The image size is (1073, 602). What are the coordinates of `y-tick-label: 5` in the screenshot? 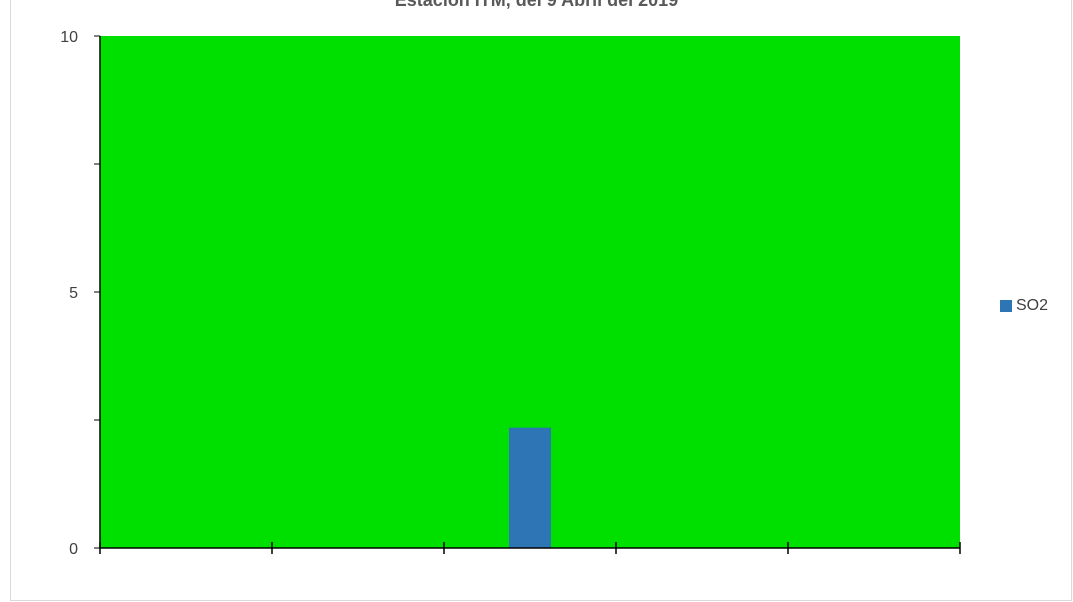 It's located at (73, 293).